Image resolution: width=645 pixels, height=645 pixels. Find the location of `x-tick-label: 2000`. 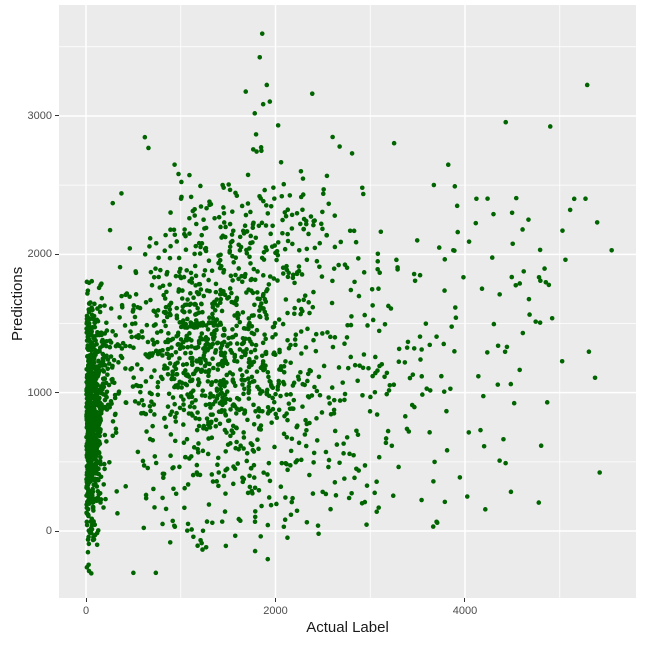

x-tick-label: 2000 is located at coordinates (275, 611).